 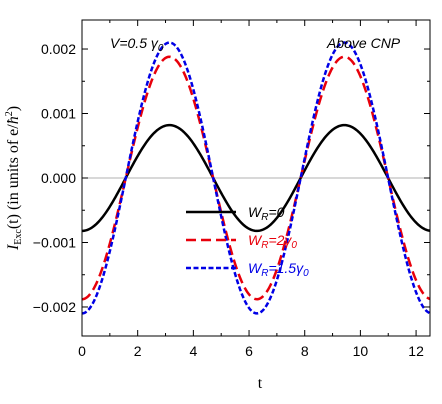 What do you see at coordinates (54, 242) in the screenshot?
I see `y-tick-label: −0.001` at bounding box center [54, 242].